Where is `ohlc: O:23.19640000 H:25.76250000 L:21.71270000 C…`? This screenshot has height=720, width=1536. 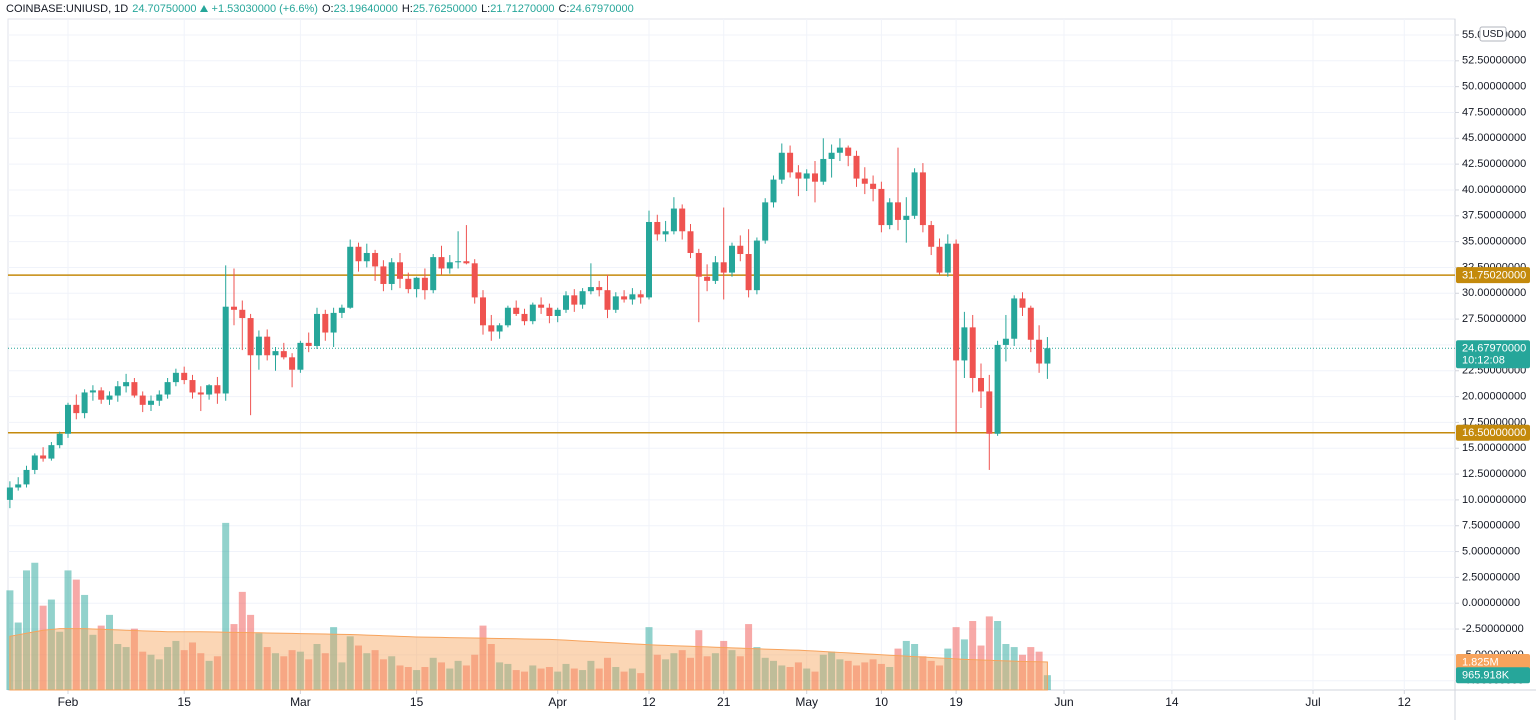 ohlc: O:23.19640000 H:25.76250000 L:21.71270000 C… is located at coordinates (480, 9).